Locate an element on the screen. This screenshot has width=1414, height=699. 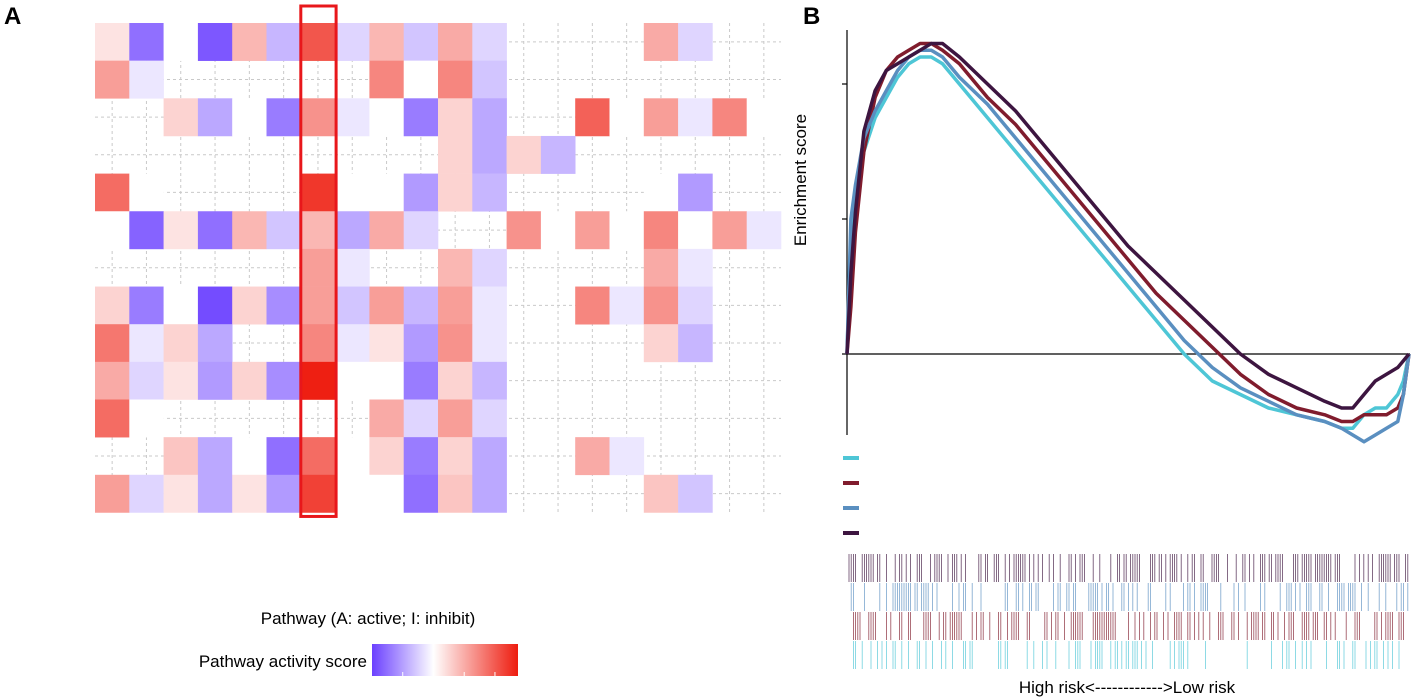
panel-b-letter: B is located at coordinates (811, 16).